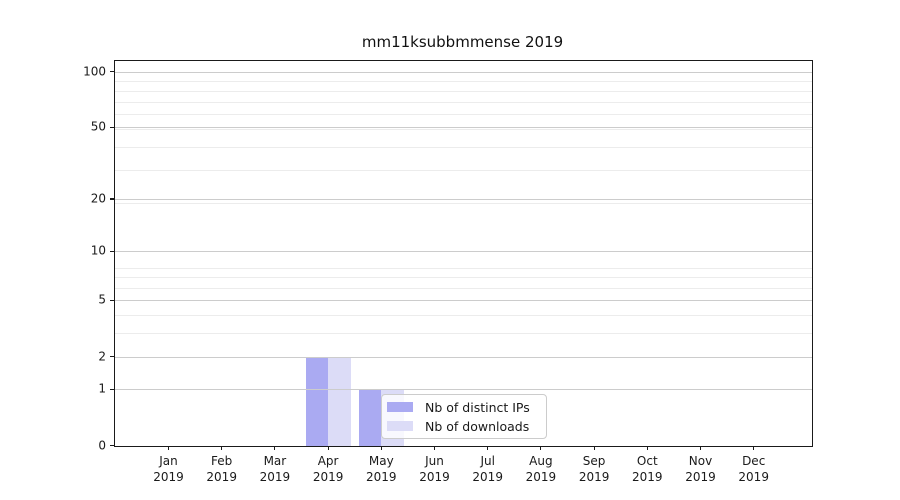  Describe the element at coordinates (487, 469) in the screenshot. I see `x-tick-label: Jul 2019` at that location.